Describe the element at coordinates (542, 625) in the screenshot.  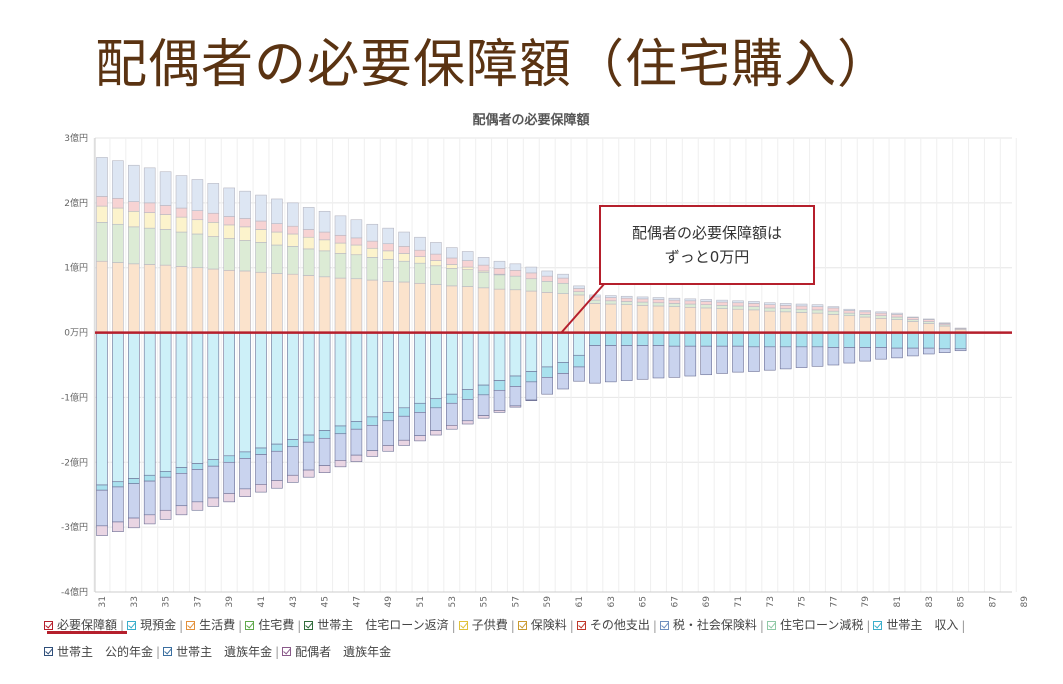
I see `legend-item: 保険料` at that location.